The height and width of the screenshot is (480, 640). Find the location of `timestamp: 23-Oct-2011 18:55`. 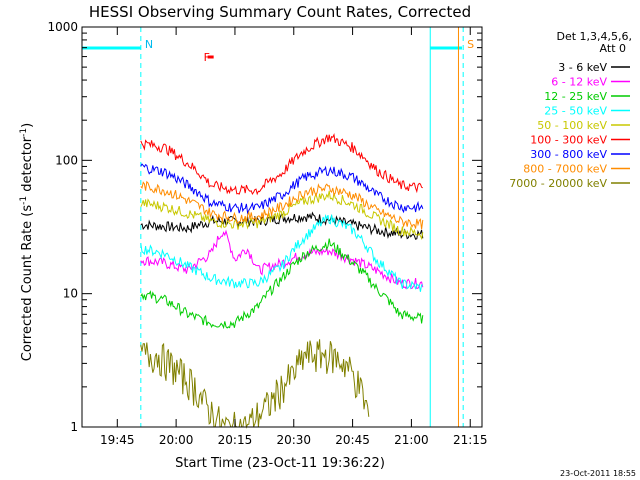

timestamp: 23-Oct-2011 18:55 is located at coordinates (598, 473).